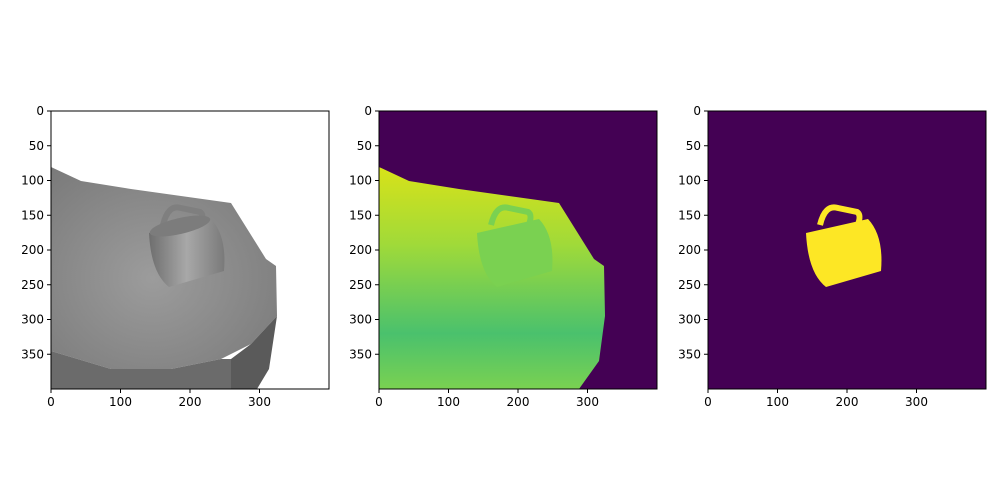 Image resolution: width=1000 pixels, height=500 pixels. I want to click on mug, so click(187, 245).